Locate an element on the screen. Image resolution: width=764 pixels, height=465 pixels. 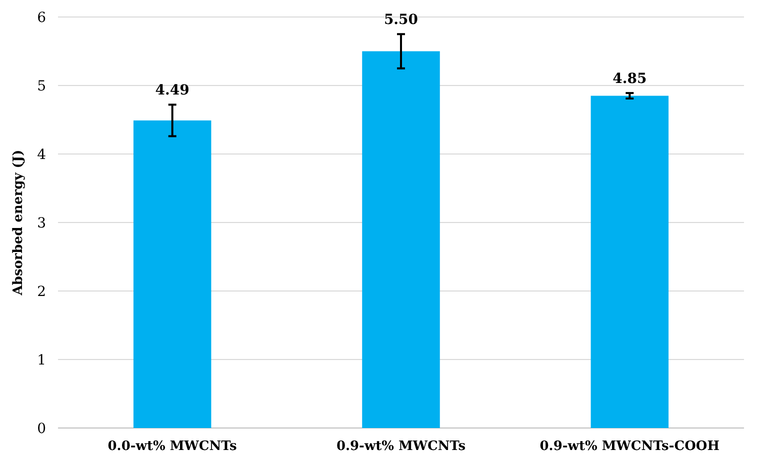
y-axis-title: Absorbed energy (J) is located at coordinates (18, 223).